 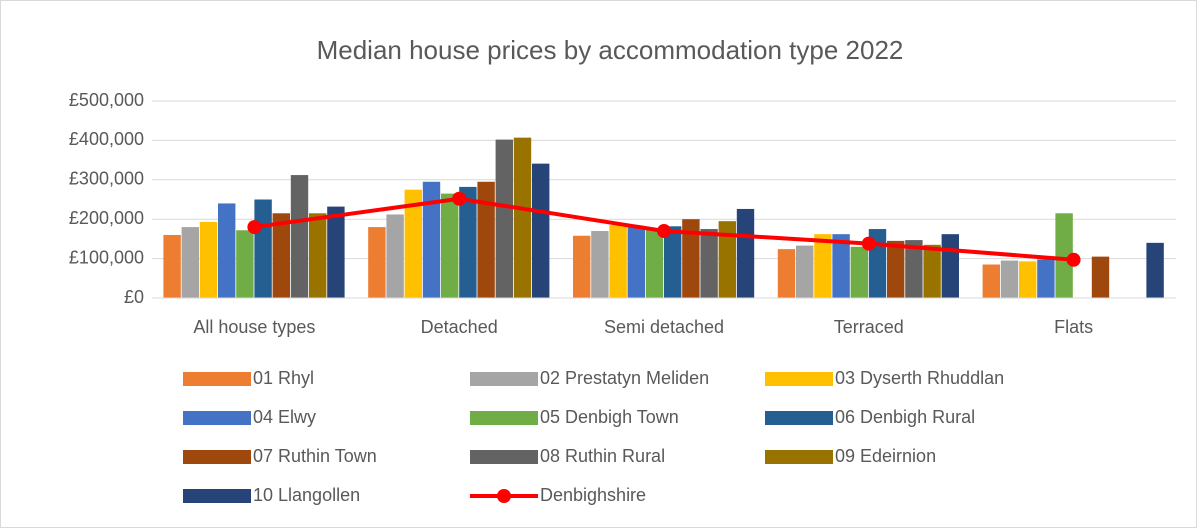 What do you see at coordinates (664, 327) in the screenshot?
I see `x-tick-label: Semi detached` at bounding box center [664, 327].